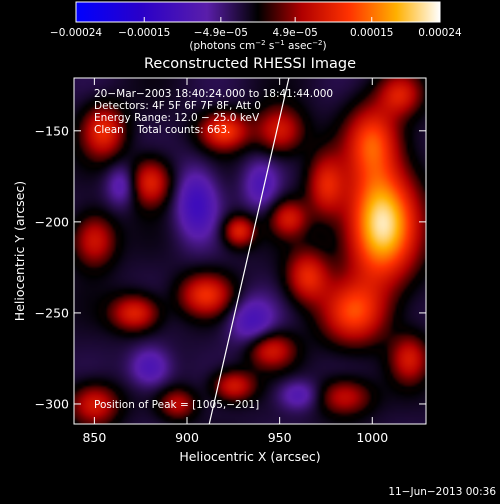 This screenshot has width=500, height=504. What do you see at coordinates (19, 251) in the screenshot?
I see `y-axis-label: Heliocentric Y (arcsec)` at bounding box center [19, 251].